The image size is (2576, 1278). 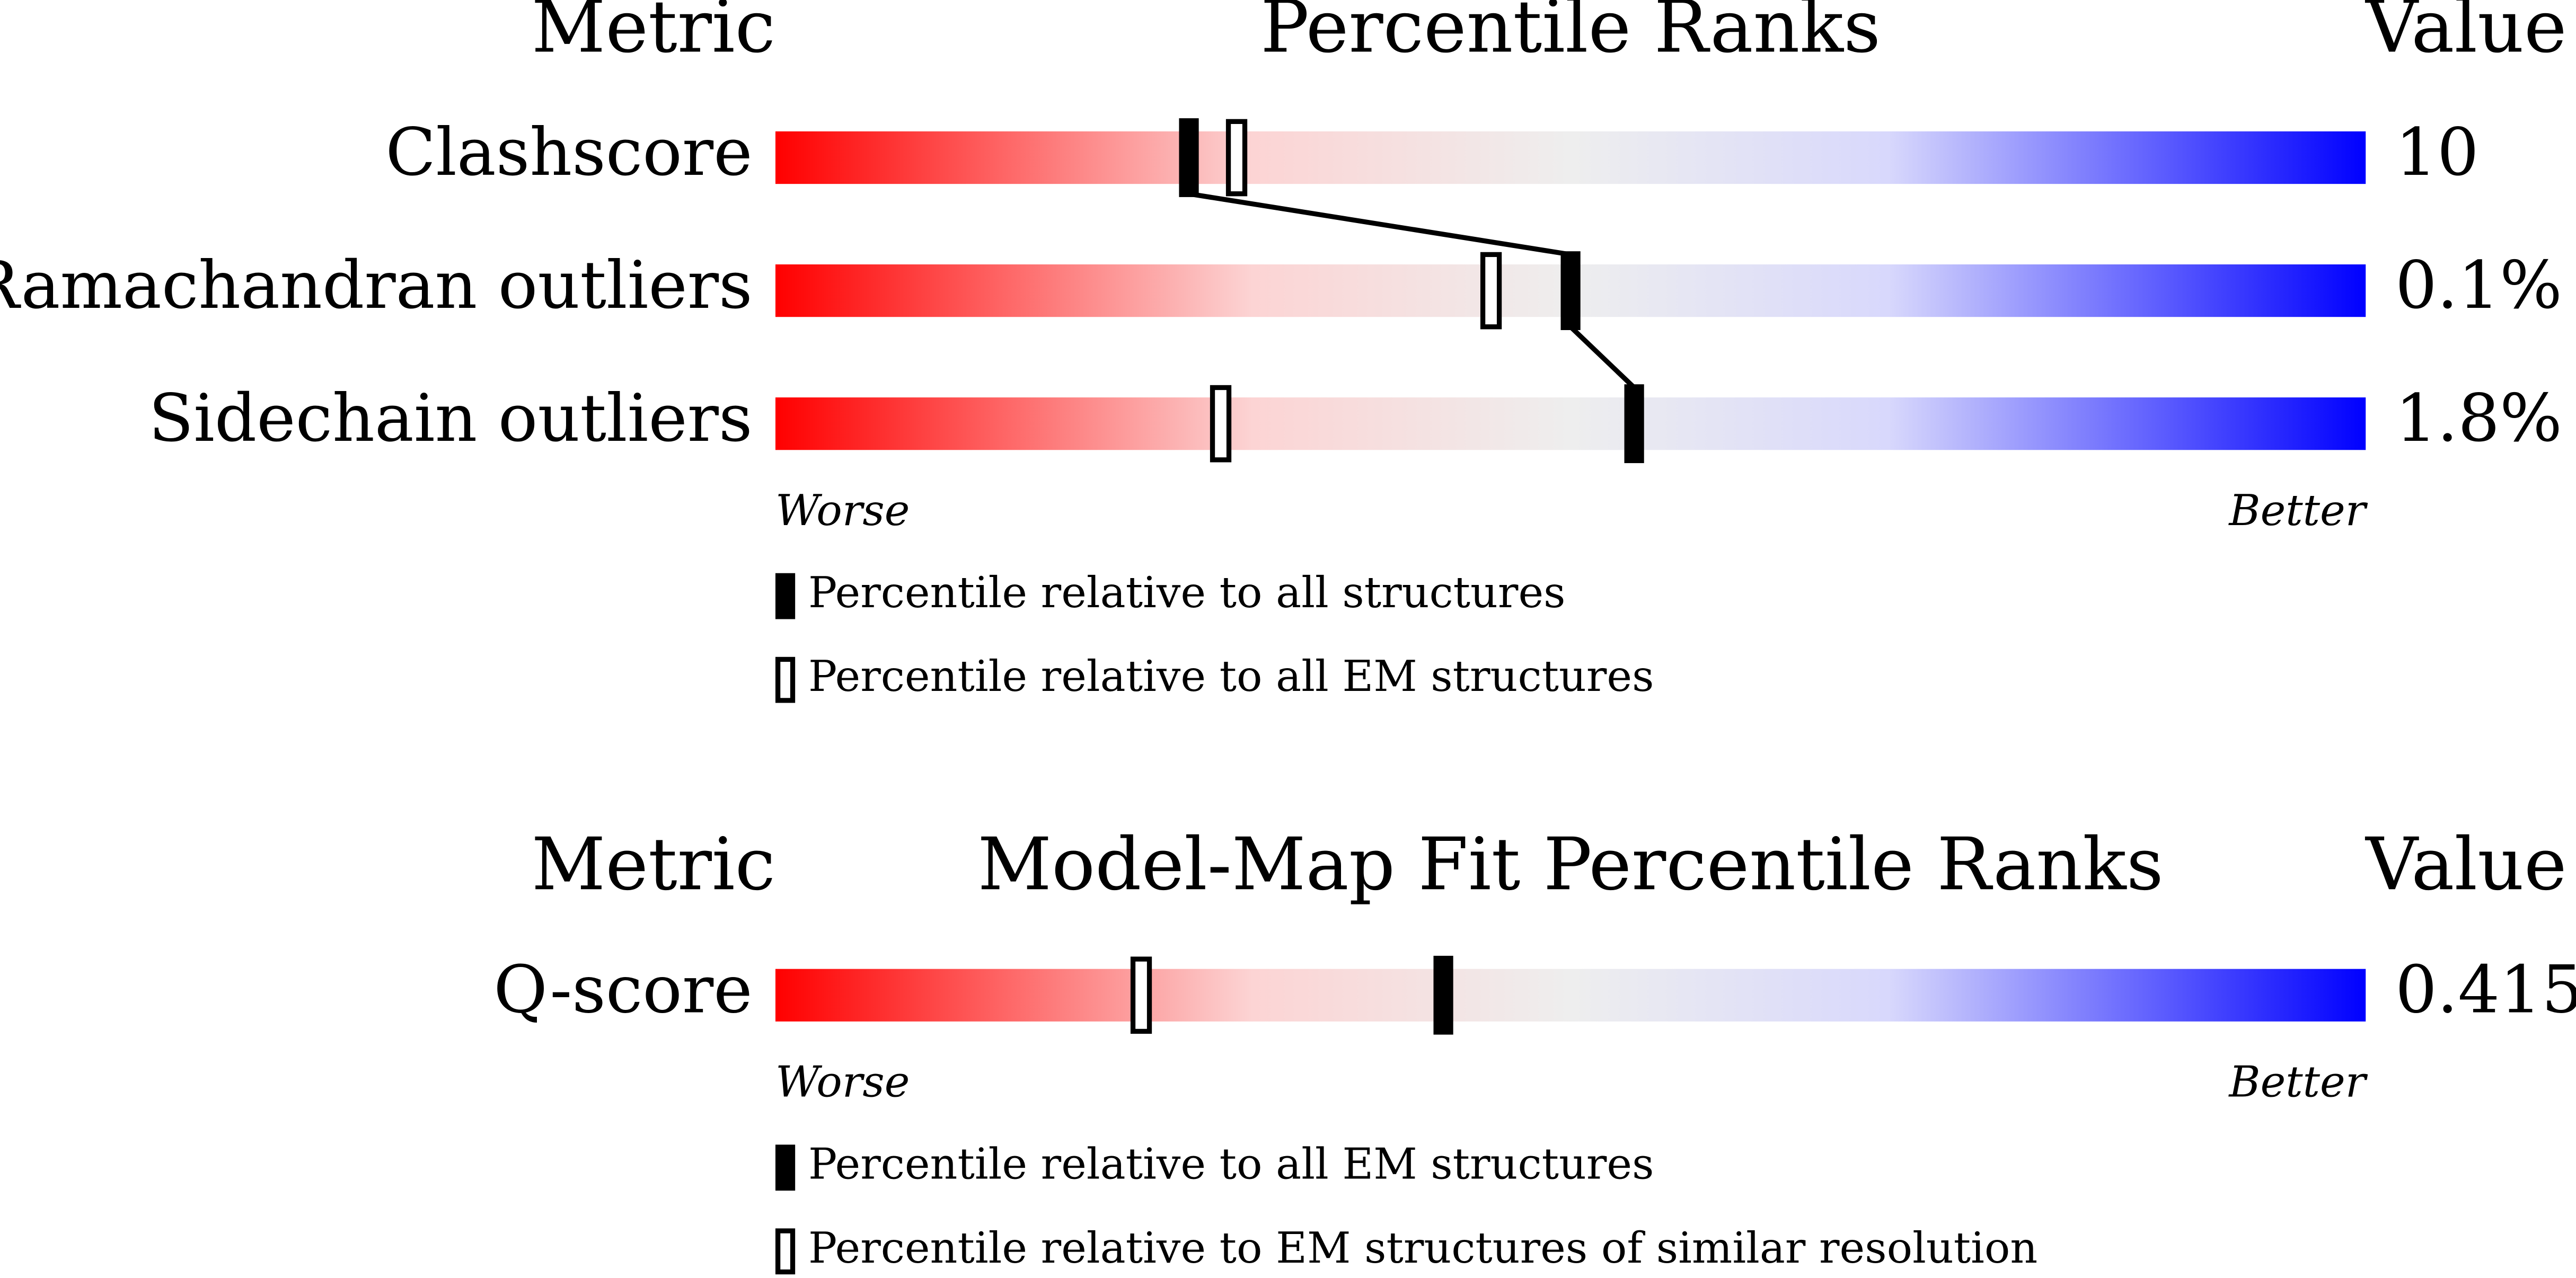 What do you see at coordinates (1570, 864) in the screenshot?
I see `chart-title: Model-Map Fit Percentile Ranks` at bounding box center [1570, 864].